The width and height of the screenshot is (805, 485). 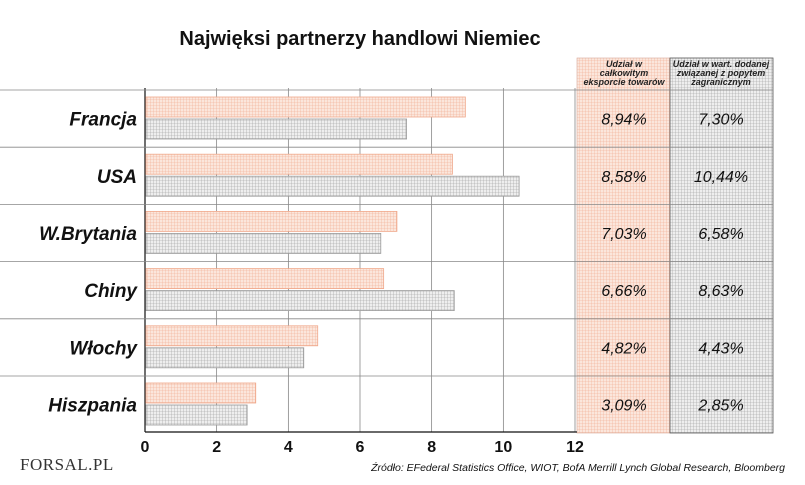 What do you see at coordinates (721, 177) in the screenshot?
I see `table-value-value-added: 10,44%` at bounding box center [721, 177].